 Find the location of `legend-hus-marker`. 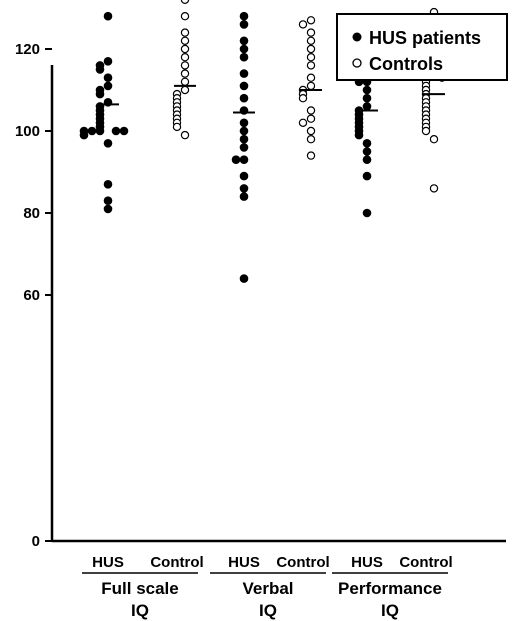

legend-hus-marker is located at coordinates (357, 37).